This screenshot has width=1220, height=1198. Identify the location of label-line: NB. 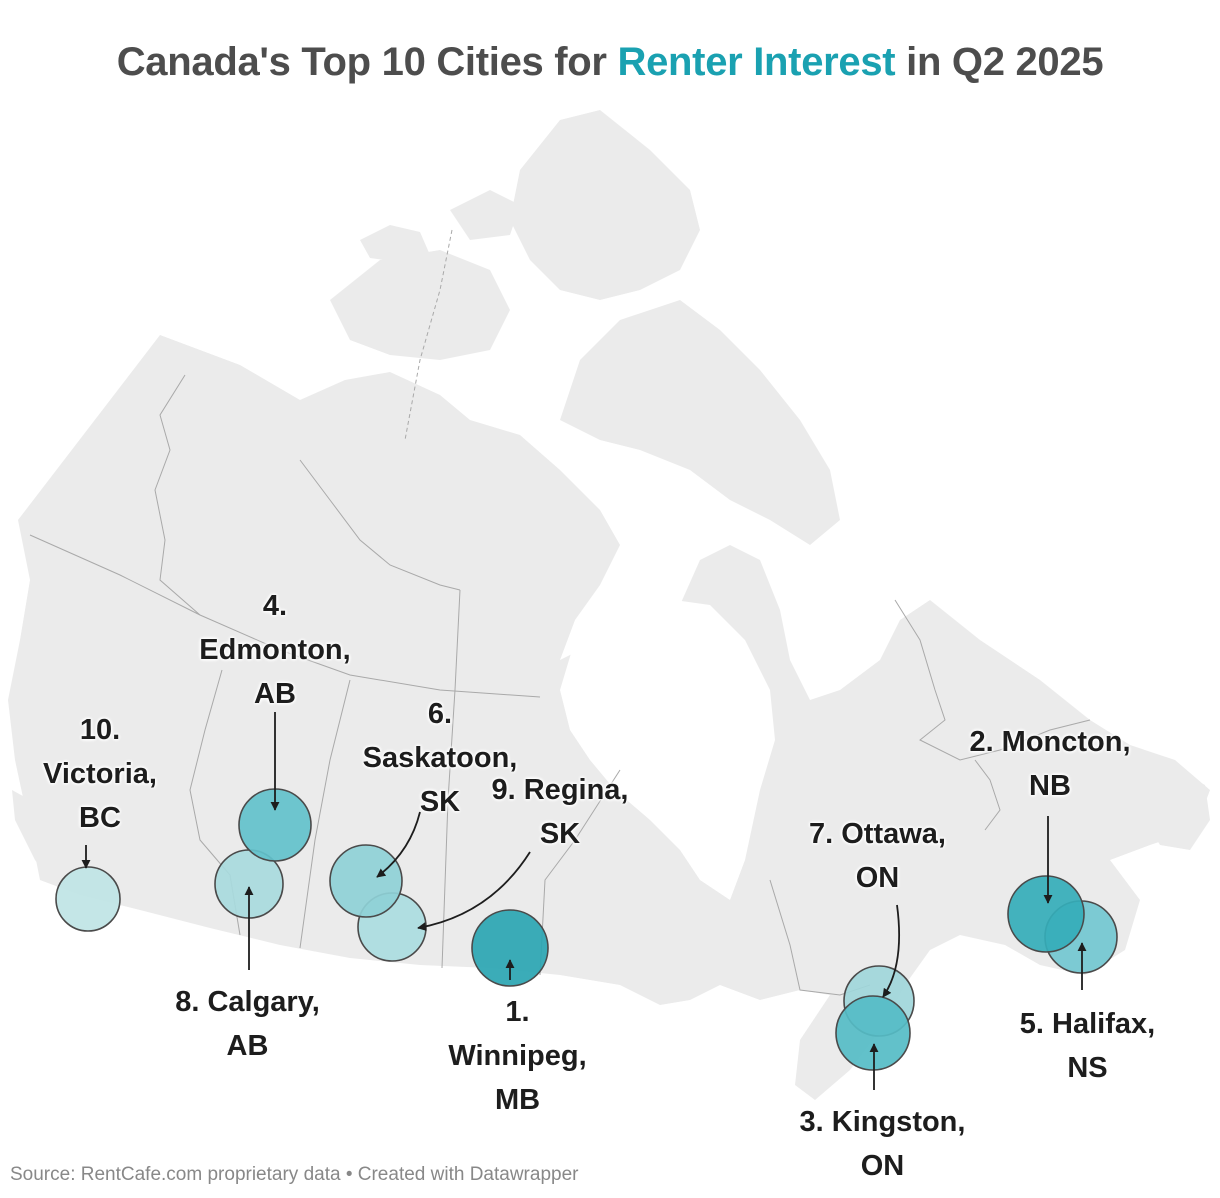
(1050, 786).